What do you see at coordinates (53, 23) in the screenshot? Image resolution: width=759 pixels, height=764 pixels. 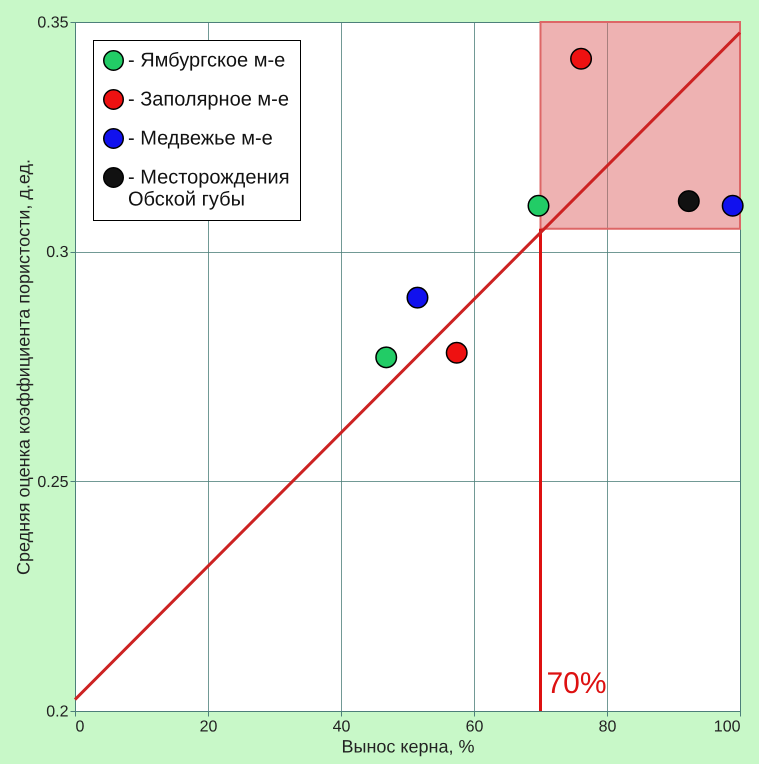 I see `y-tick-label: 0.35` at bounding box center [53, 23].